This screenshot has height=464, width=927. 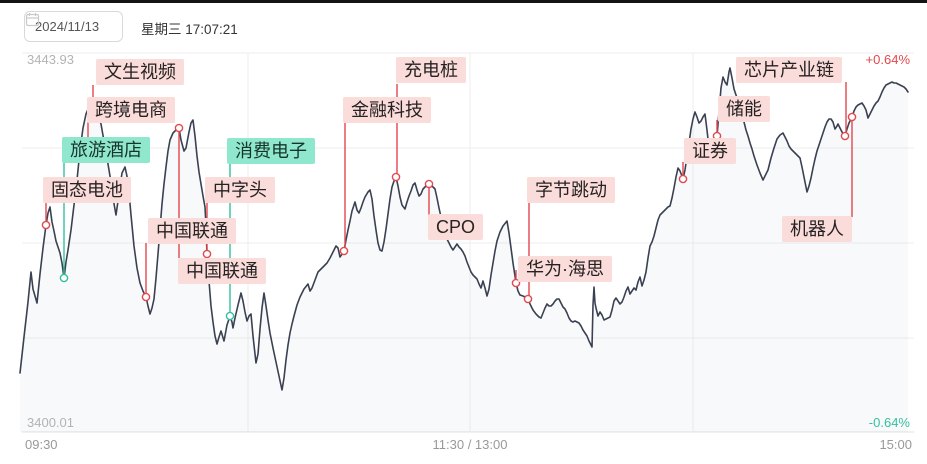 I want to click on annotation-label: 旅游酒店, so click(x=106, y=150).